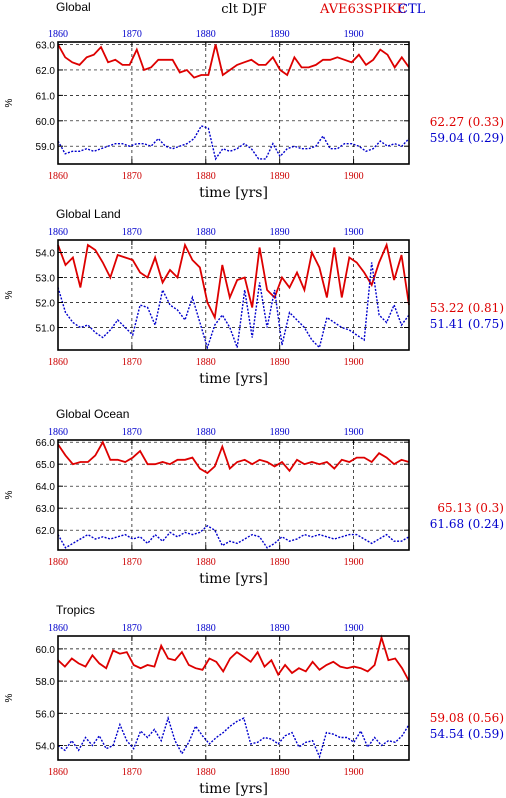 The image size is (506, 798). Describe the element at coordinates (467, 138) in the screenshot. I see `series-stat-control: 59.04 (0.29)` at that location.